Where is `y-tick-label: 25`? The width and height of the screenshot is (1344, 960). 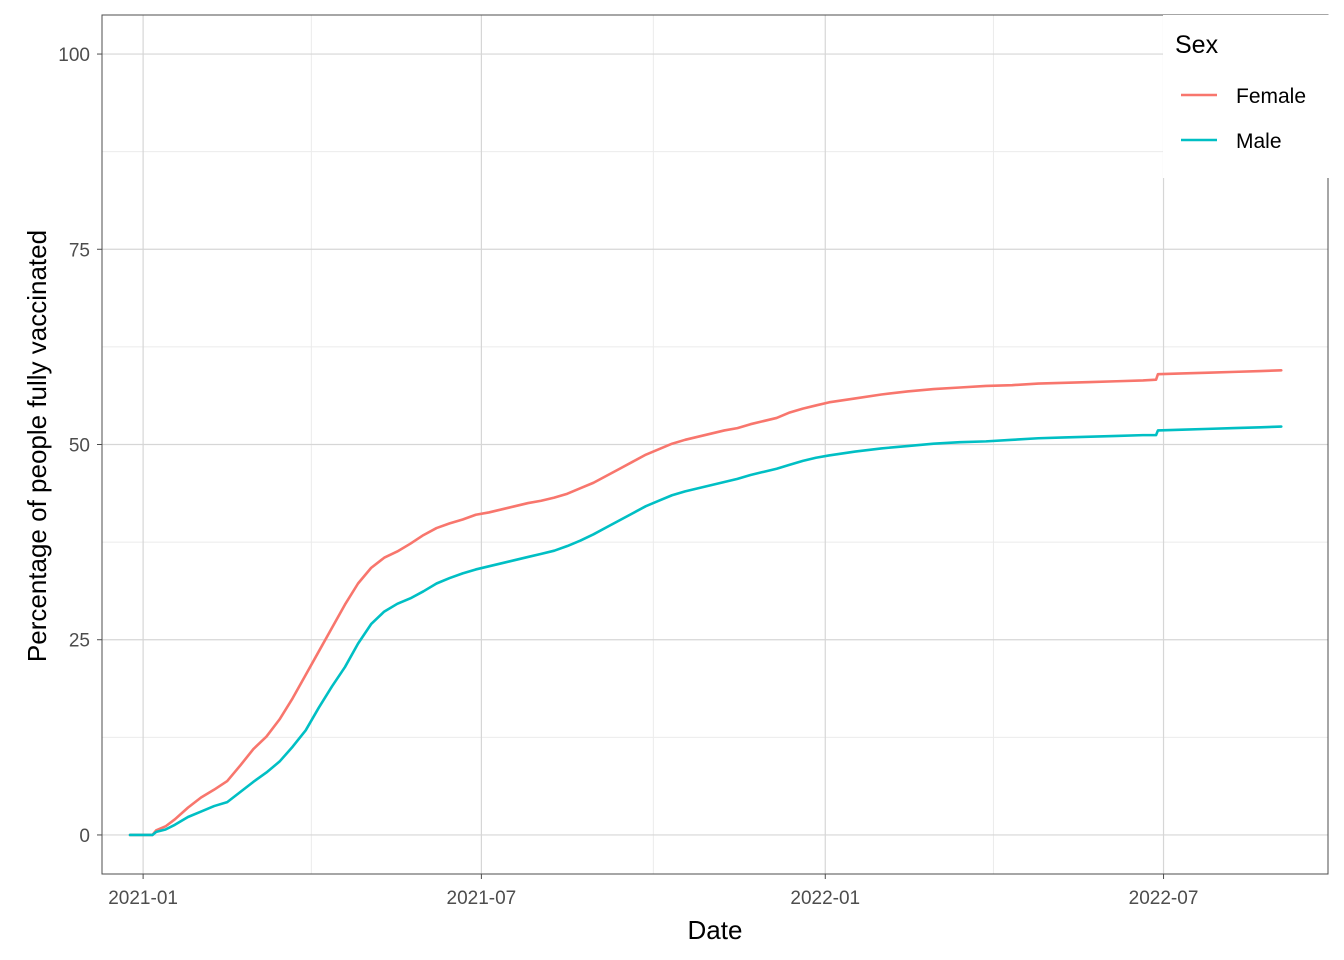 y-tick-label: 25 is located at coordinates (79, 641).